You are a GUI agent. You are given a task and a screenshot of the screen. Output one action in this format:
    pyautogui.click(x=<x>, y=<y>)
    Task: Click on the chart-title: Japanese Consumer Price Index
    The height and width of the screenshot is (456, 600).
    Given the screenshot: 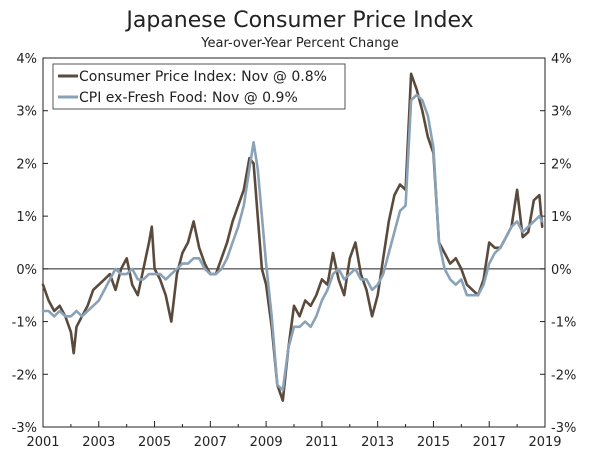 What is the action you would take?
    pyautogui.click(x=298, y=20)
    